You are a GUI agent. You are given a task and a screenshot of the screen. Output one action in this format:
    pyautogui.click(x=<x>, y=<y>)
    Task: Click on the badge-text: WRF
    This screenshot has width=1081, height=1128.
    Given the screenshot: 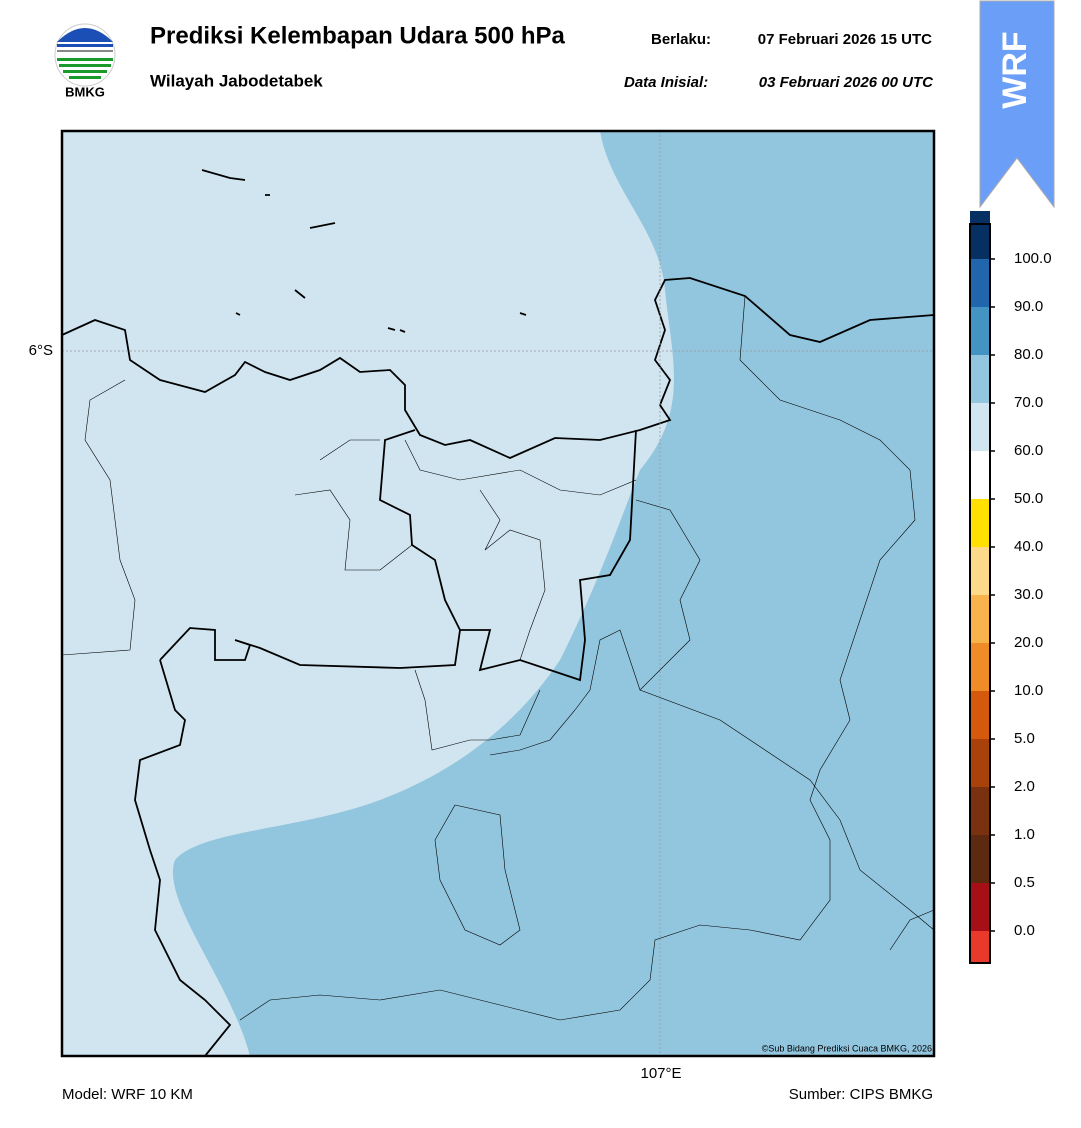 What is the action you would take?
    pyautogui.click(x=1015, y=69)
    